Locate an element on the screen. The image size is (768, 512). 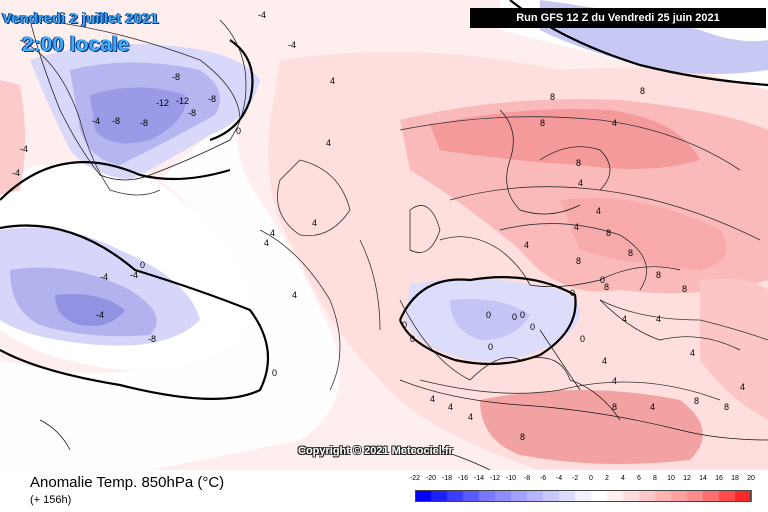
legend-tick-label: 6 is located at coordinates (639, 478).